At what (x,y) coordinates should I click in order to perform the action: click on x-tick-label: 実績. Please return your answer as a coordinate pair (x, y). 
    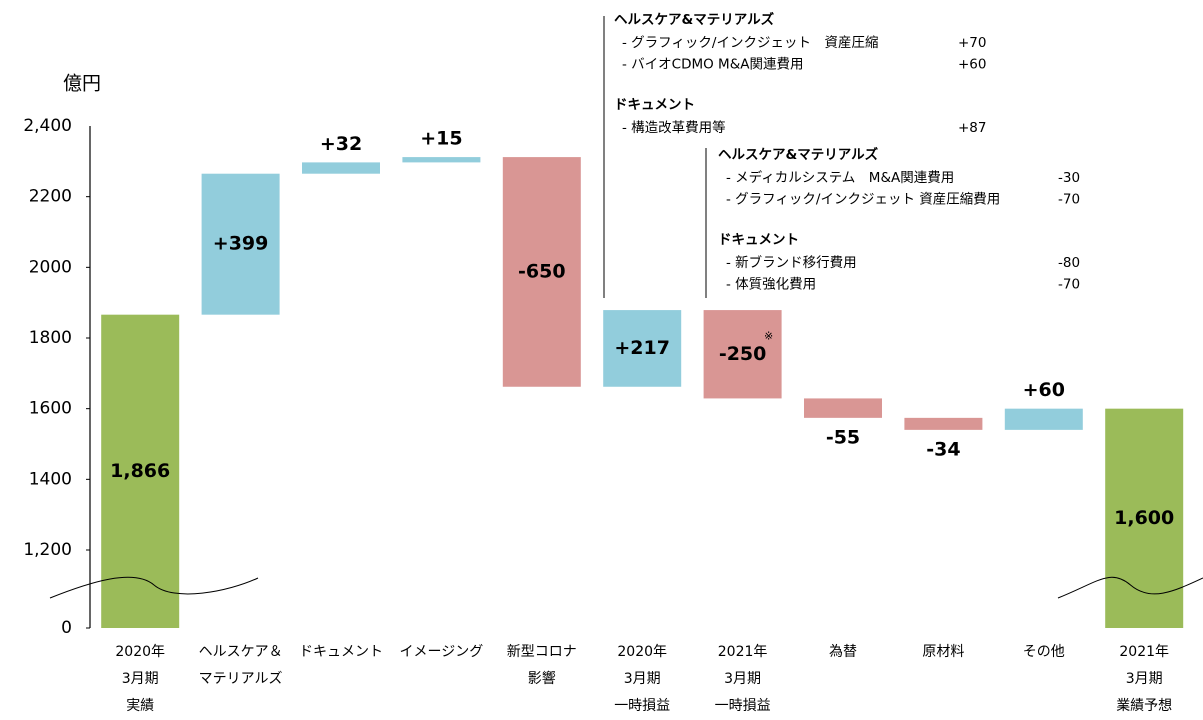
    Looking at the image, I should click on (140, 706).